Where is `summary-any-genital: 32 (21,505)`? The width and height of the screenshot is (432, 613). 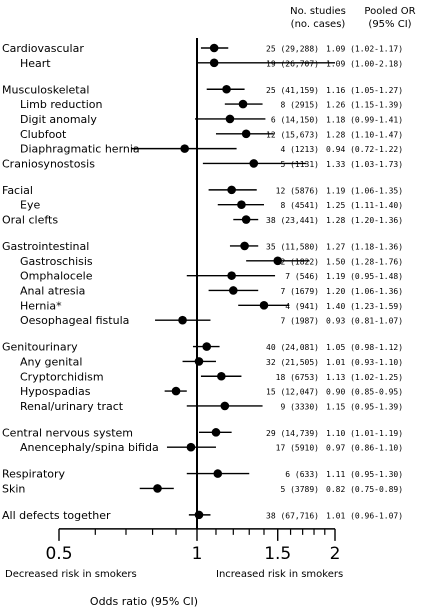 summary-any-genital: 32 (21,505) is located at coordinates (292, 362).